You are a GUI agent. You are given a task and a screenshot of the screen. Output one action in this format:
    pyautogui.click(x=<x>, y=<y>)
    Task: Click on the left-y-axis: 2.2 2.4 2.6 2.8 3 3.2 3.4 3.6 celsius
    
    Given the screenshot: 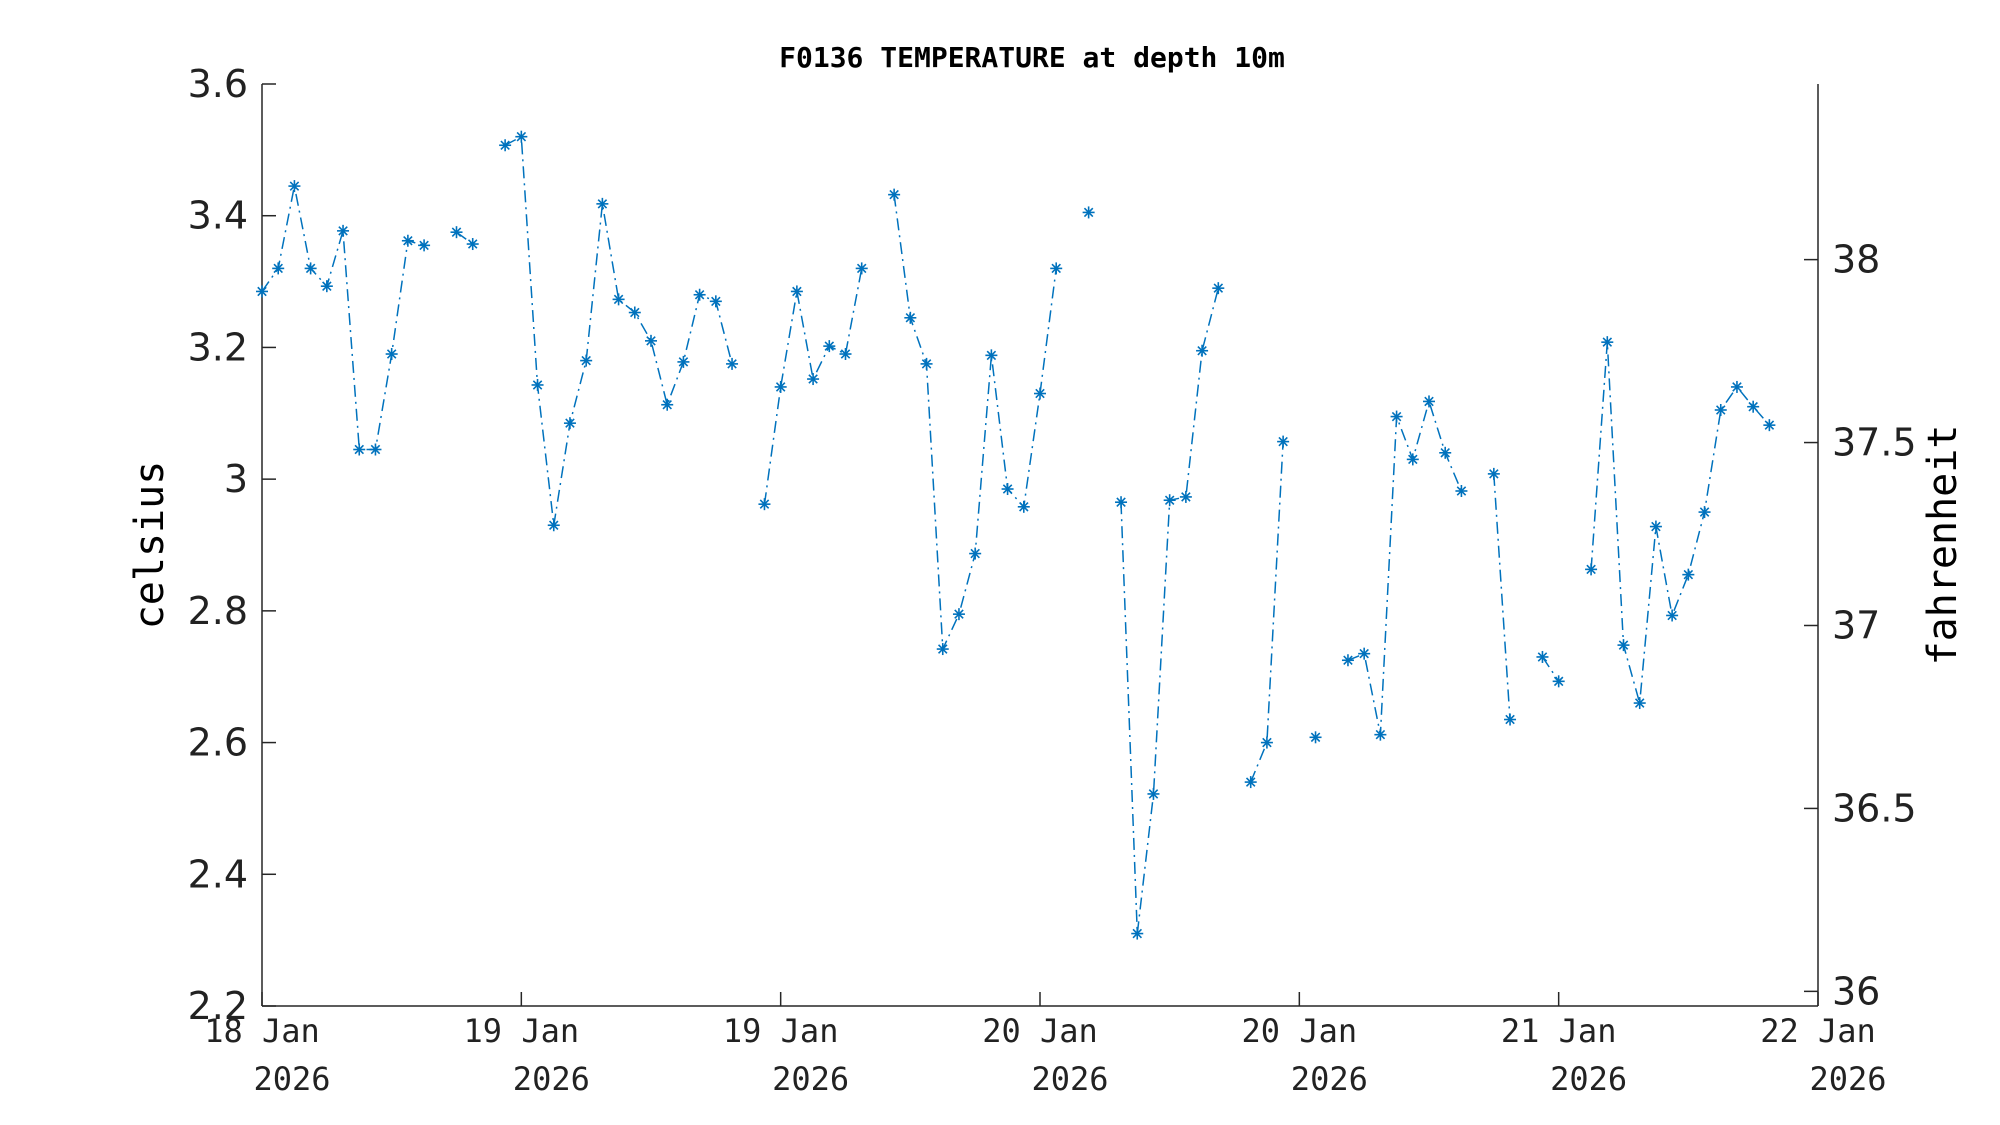 What is the action you would take?
    pyautogui.click(x=201, y=545)
    